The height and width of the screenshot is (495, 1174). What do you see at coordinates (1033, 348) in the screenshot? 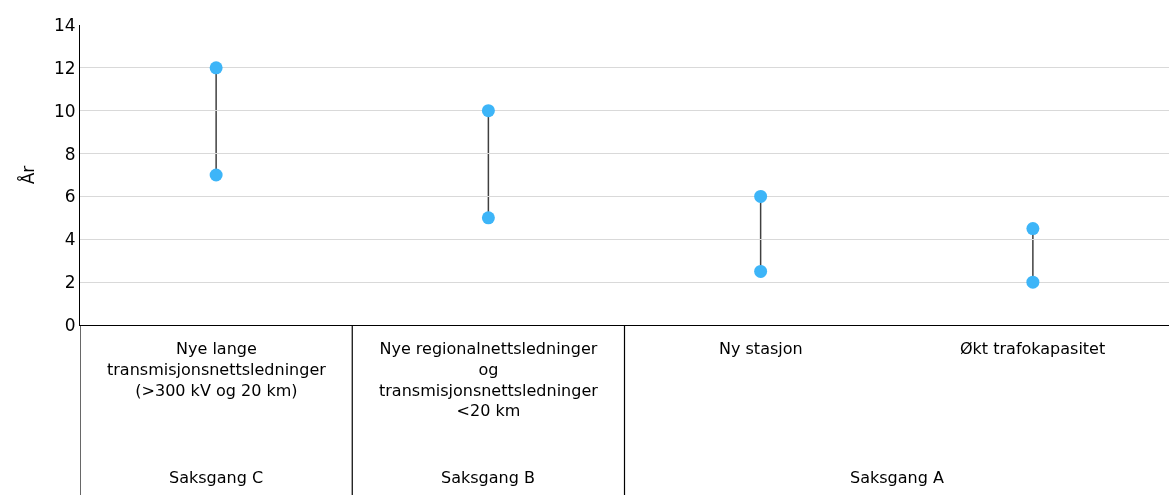
I see `x-tick-label: Økt trafokapasitet` at bounding box center [1033, 348].